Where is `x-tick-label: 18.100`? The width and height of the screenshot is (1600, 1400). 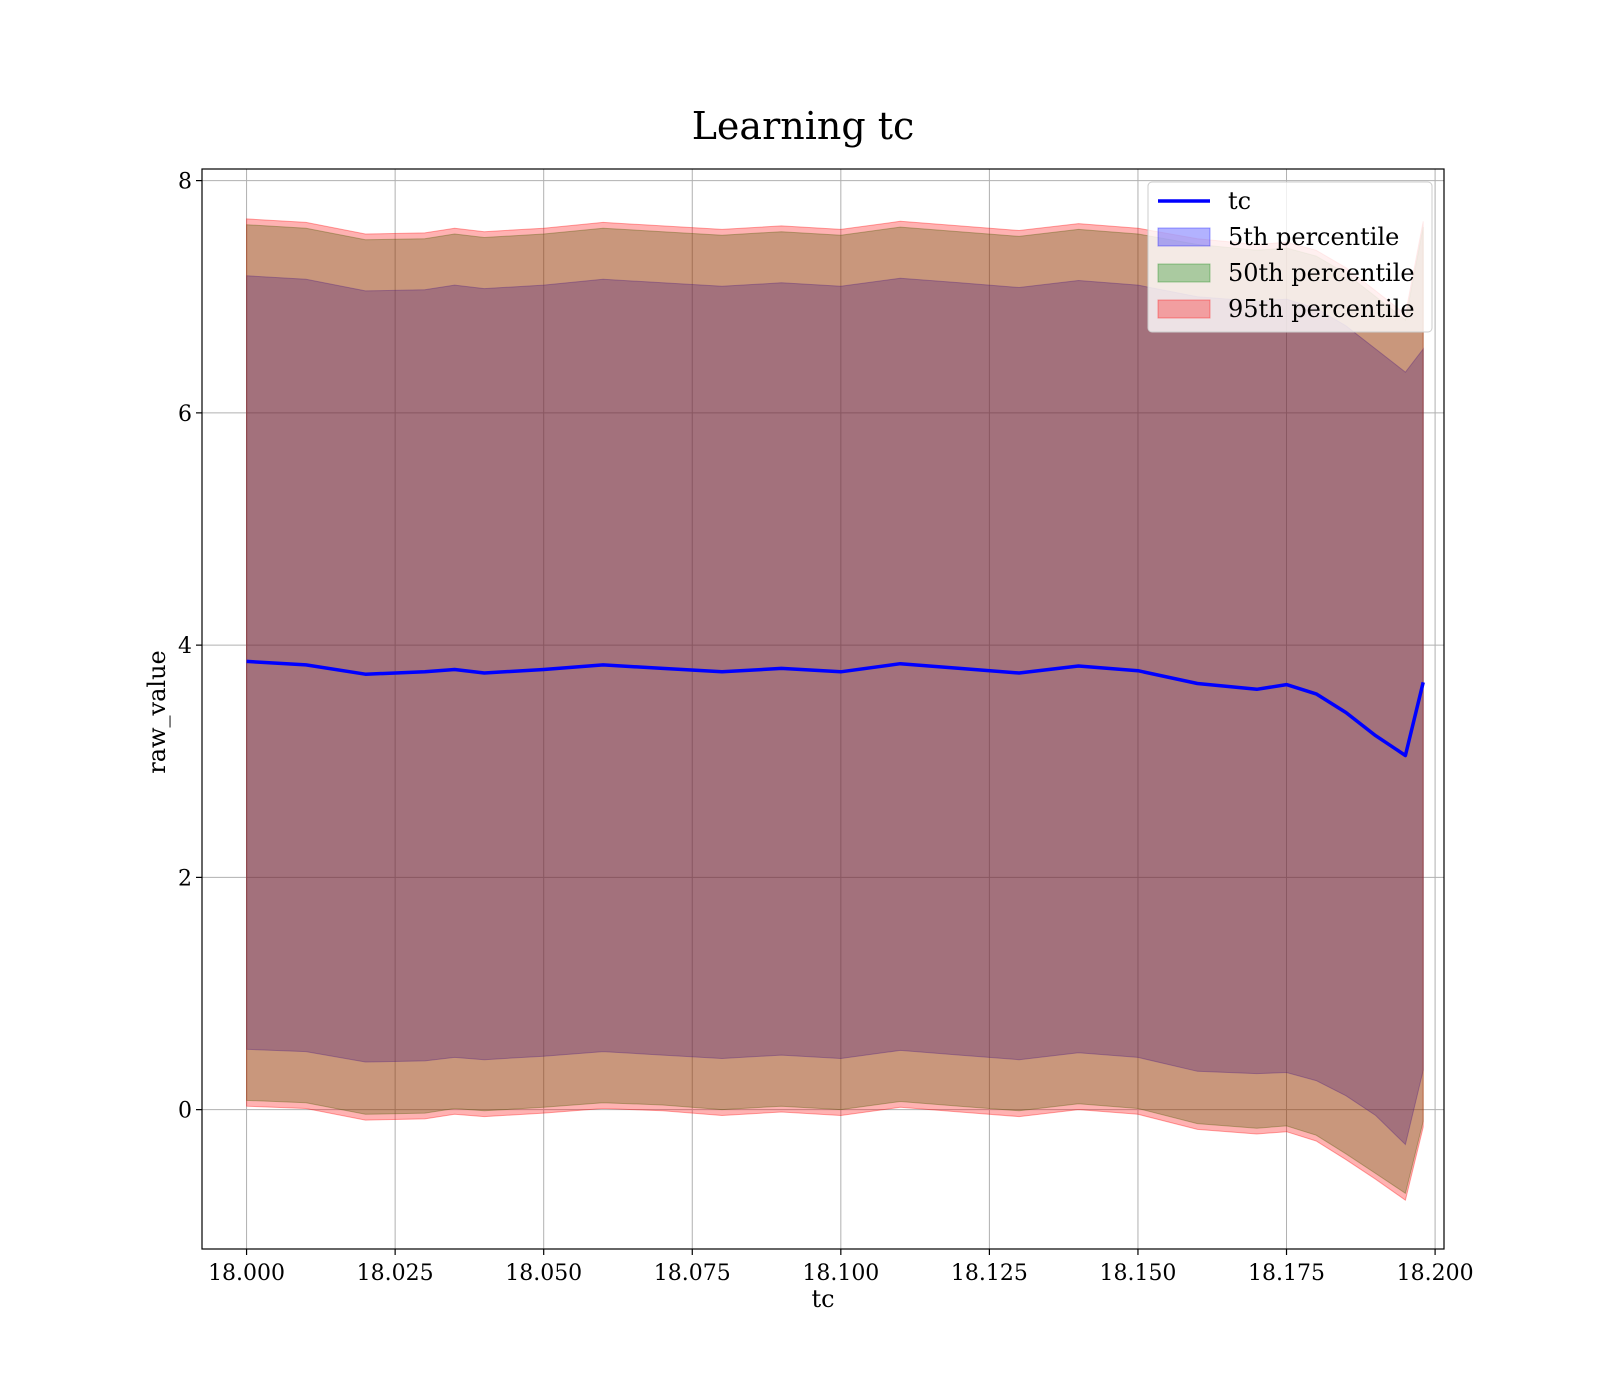
x-tick-label: 18.100 is located at coordinates (840, 1273).